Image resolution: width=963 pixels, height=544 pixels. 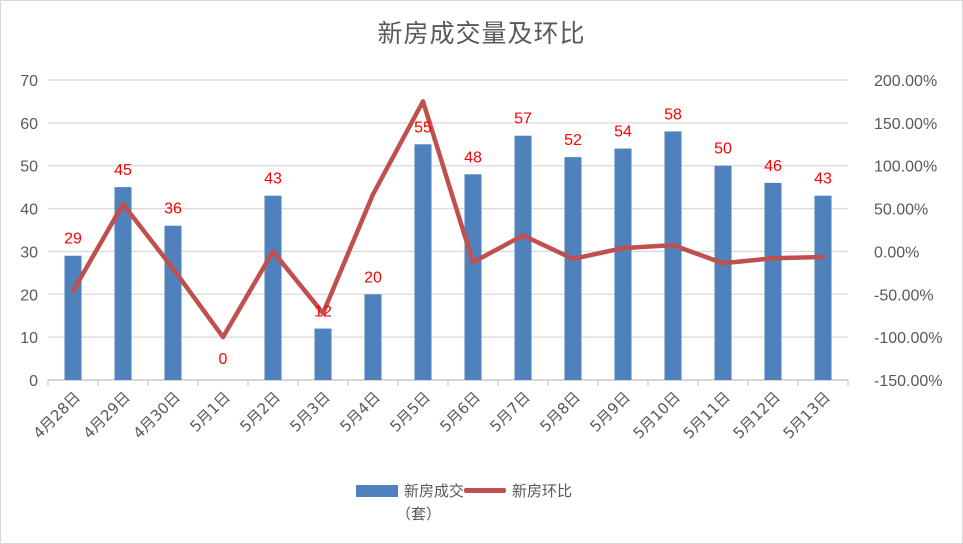 What do you see at coordinates (896, 252) in the screenshot?
I see `right-axis-tick: 0.00%` at bounding box center [896, 252].